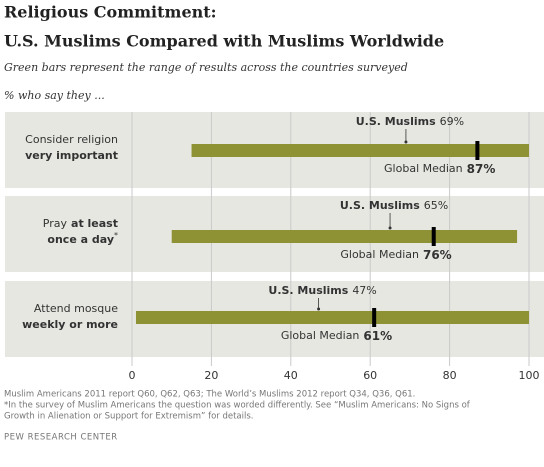 This screenshot has width=544, height=467. Describe the element at coordinates (450, 375) in the screenshot. I see `x-tick-label: 80` at that location.